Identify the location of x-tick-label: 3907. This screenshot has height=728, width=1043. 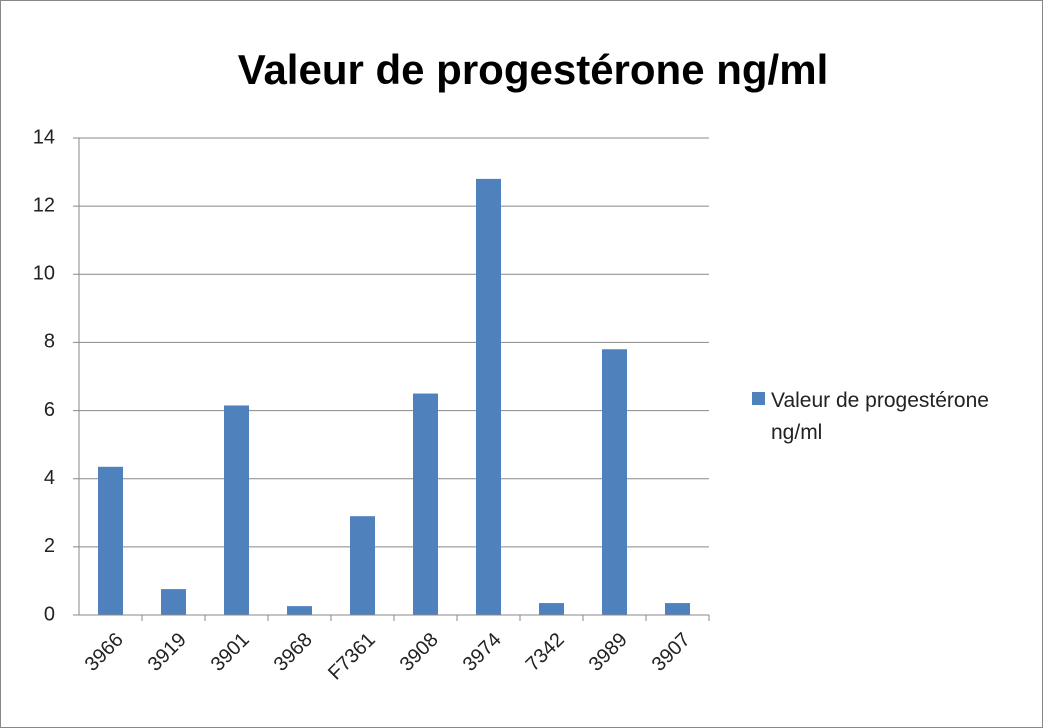
(671, 652).